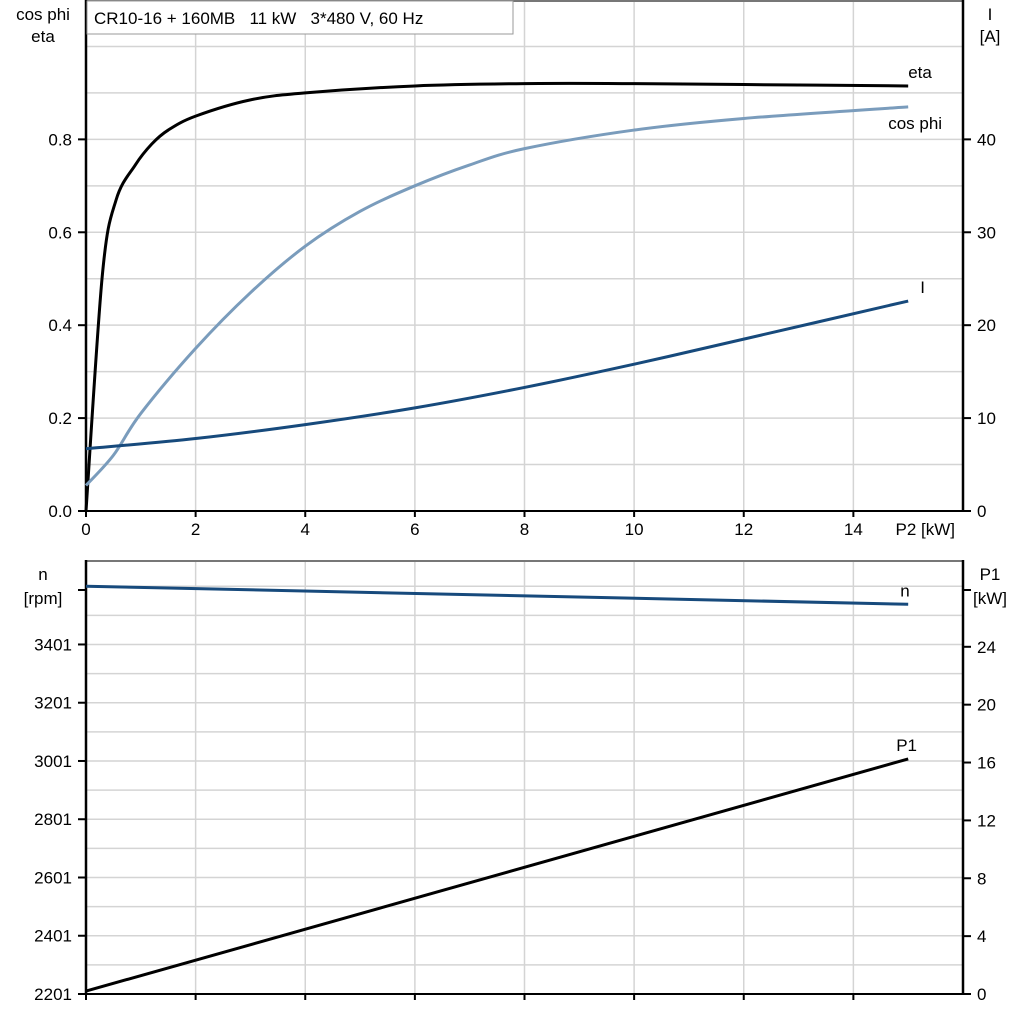  I want to click on x-tick-label: 2, so click(195, 529).